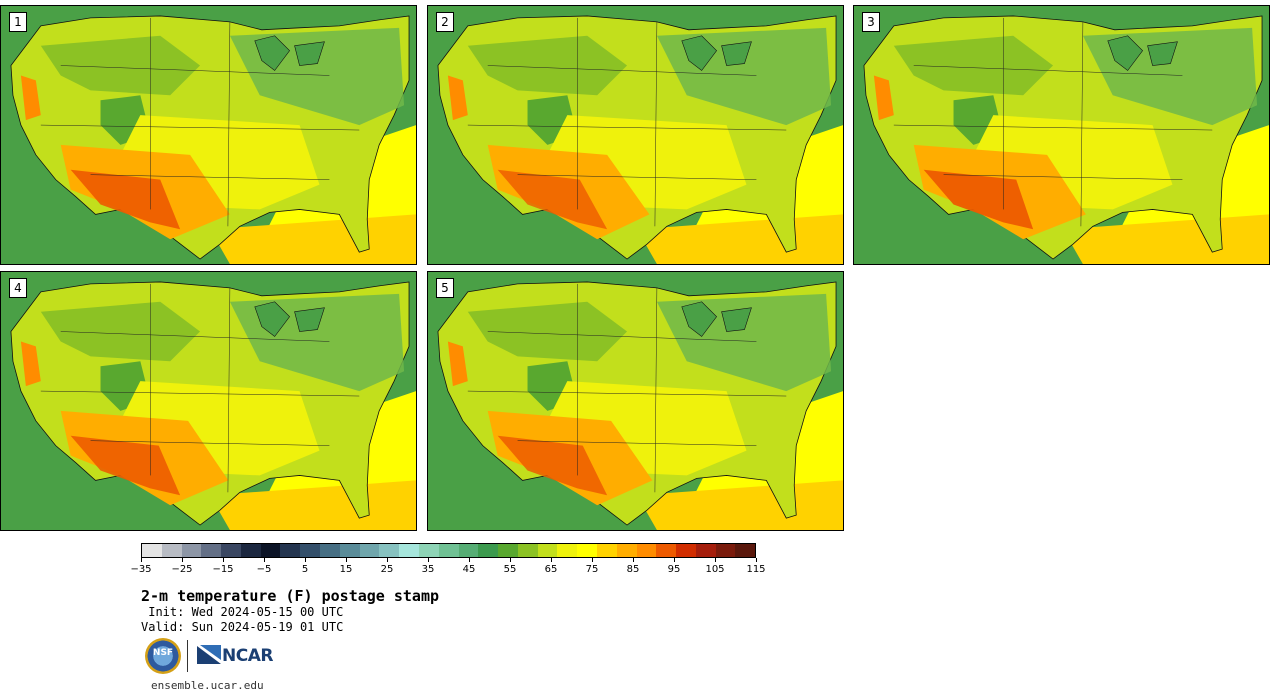 This screenshot has height=696, width=1280. I want to click on forecast-panel-4: 4, so click(208, 401).